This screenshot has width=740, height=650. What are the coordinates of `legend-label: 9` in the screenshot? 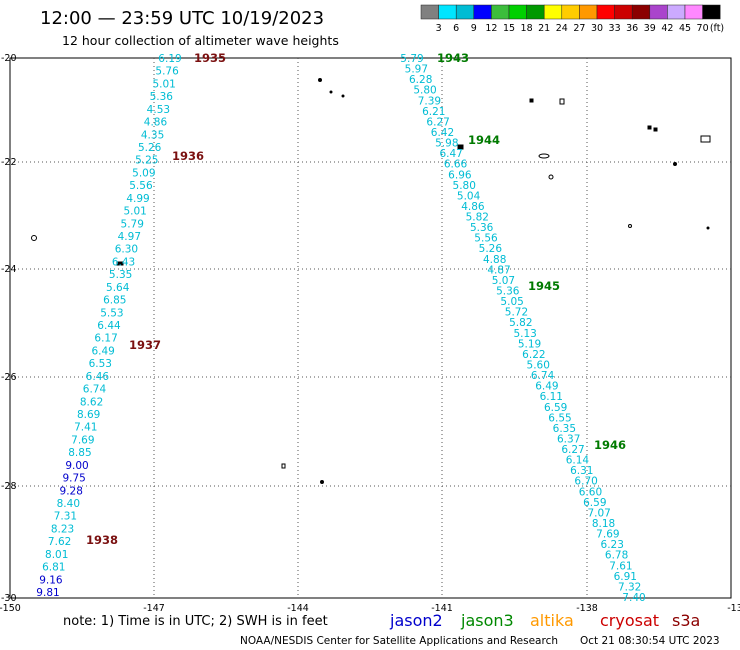 It's located at (474, 28).